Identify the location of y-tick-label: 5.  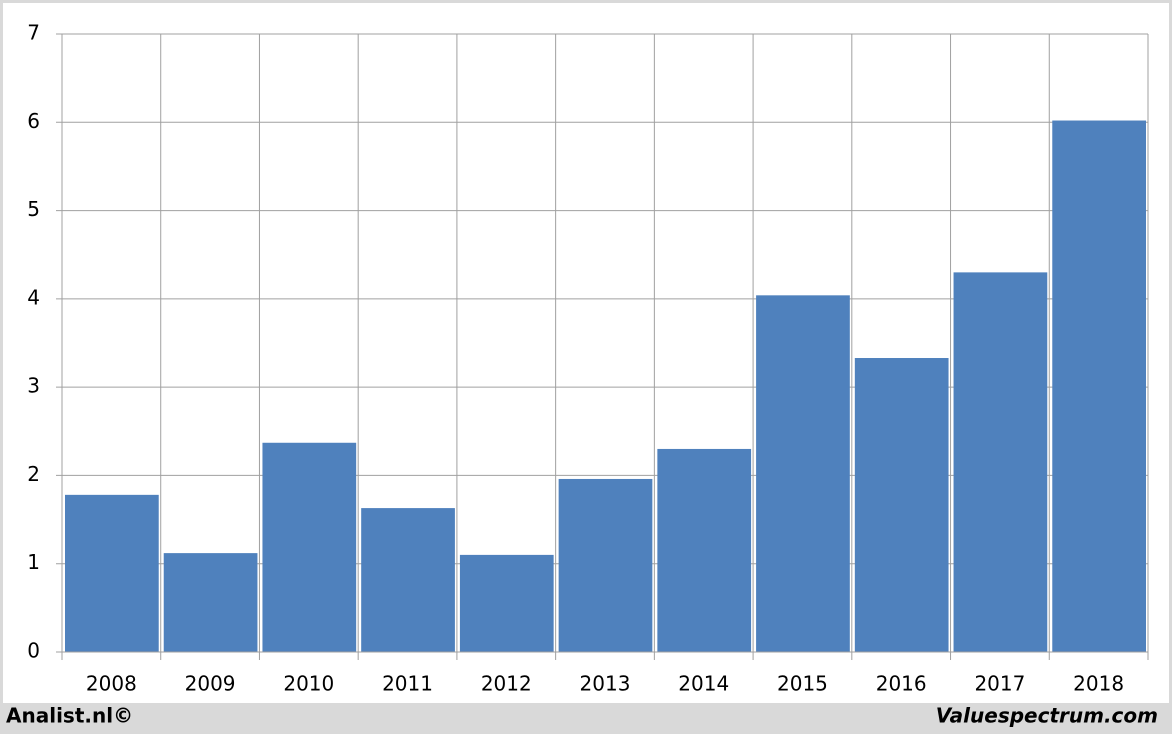
(33, 209).